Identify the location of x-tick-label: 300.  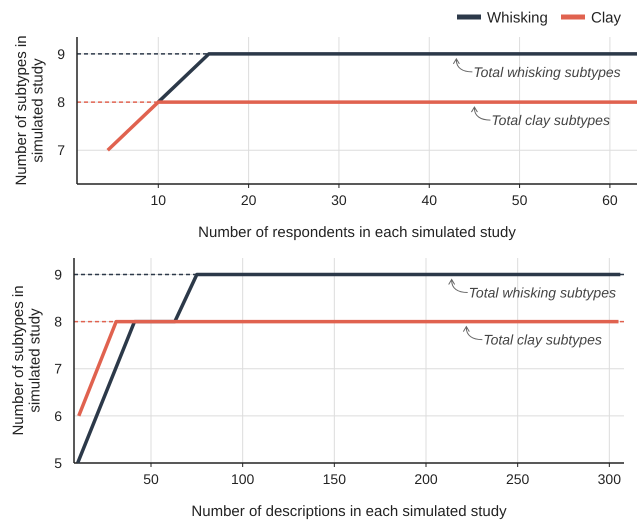
(610, 479).